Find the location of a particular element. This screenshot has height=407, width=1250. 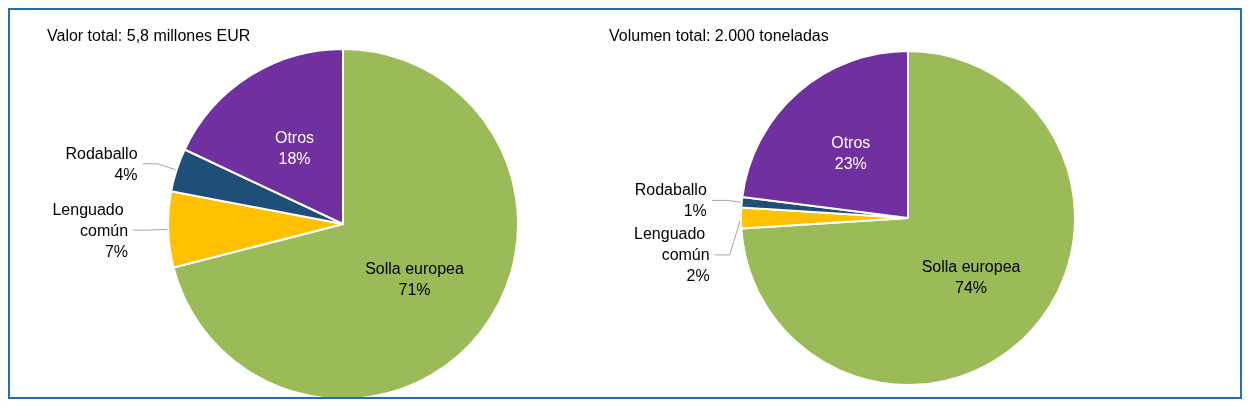

data-label: 2% is located at coordinates (698, 276).